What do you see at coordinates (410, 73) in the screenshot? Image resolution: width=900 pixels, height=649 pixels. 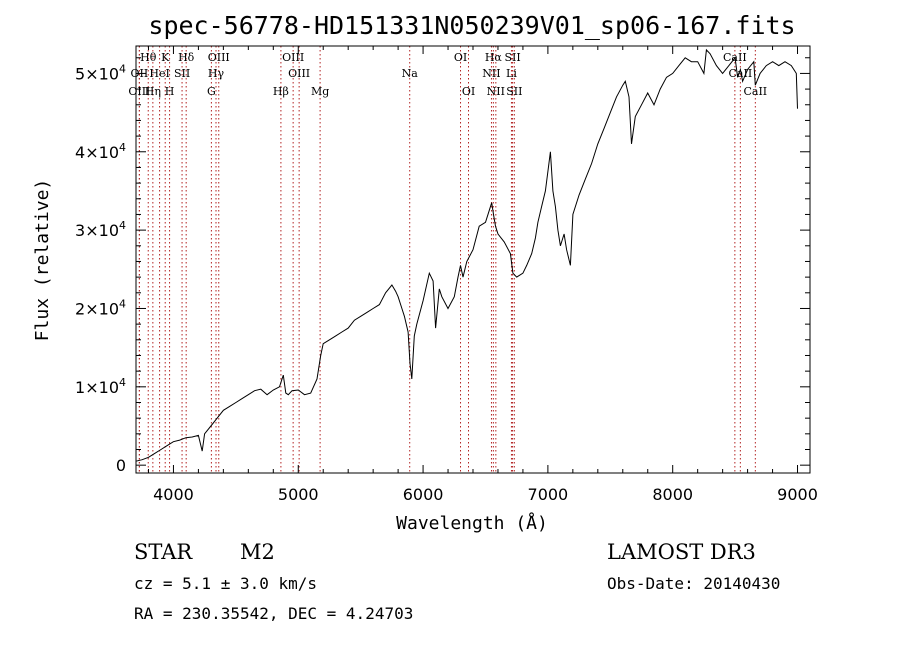 I see `line-label-16: Na` at bounding box center [410, 73].